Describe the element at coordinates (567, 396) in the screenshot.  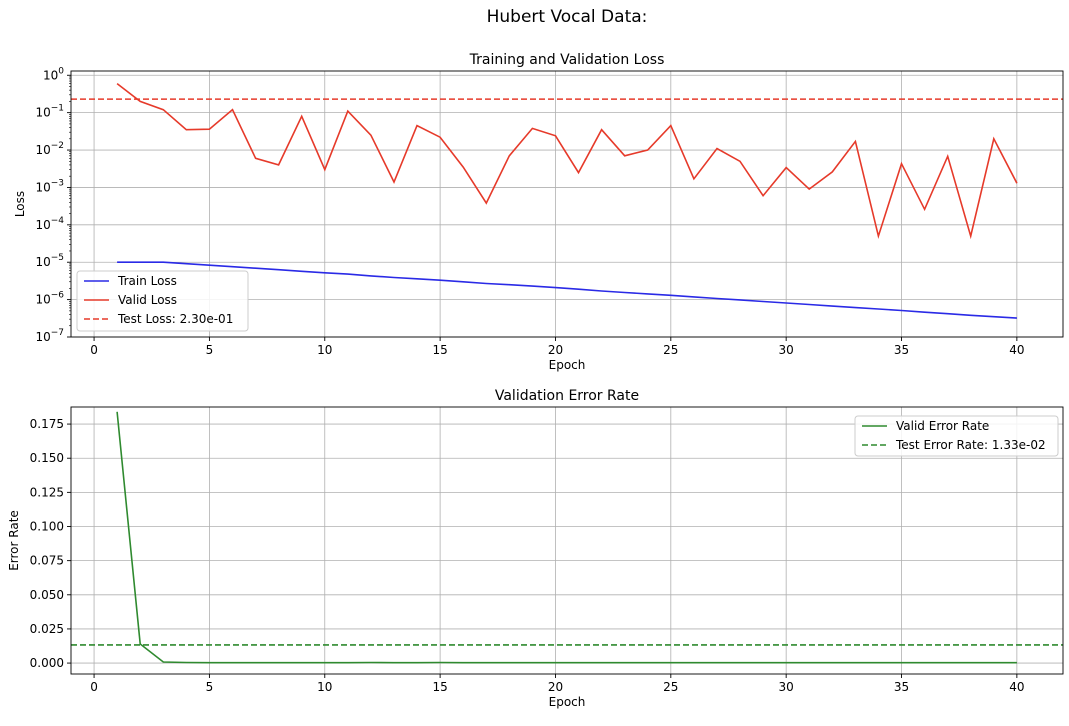
I see `chart-title: Validation Error Rate` at that location.